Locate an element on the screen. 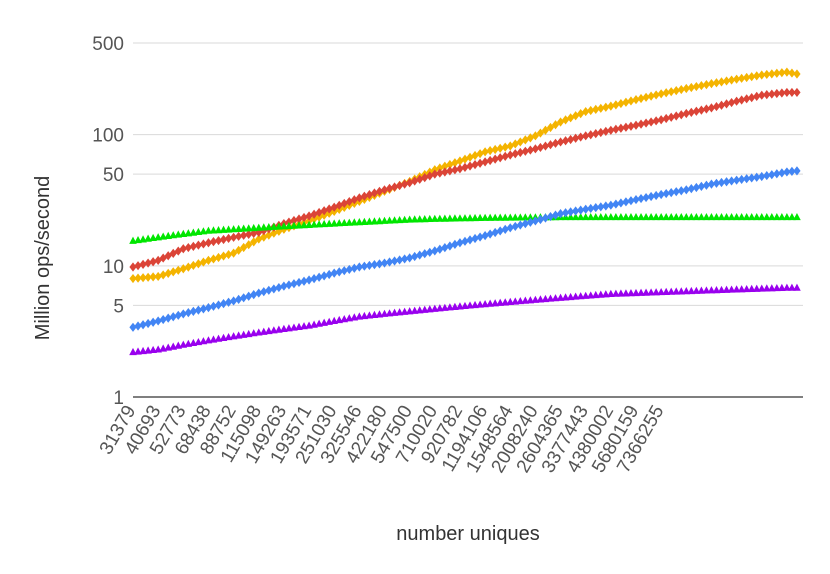 The height and width of the screenshot is (574, 830). y-tick-label: 5 is located at coordinates (118, 306).